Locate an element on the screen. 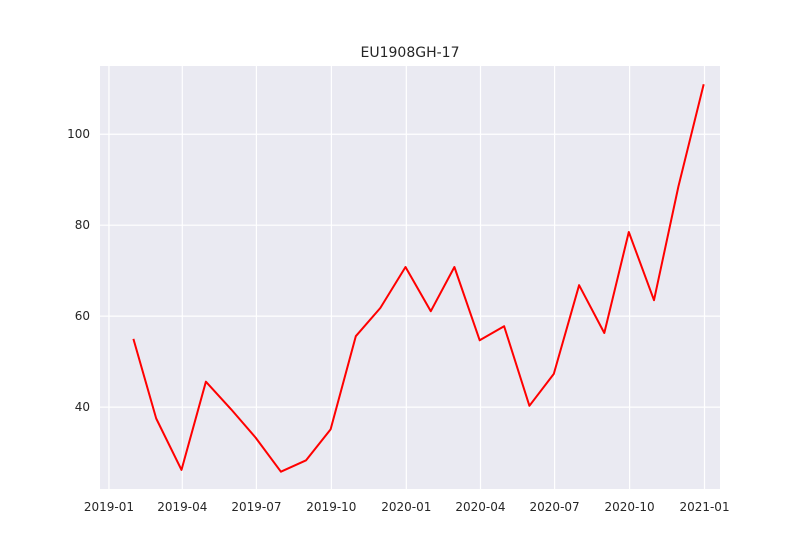 Image resolution: width=800 pixels, height=550 pixels. y-tick-label: 40 is located at coordinates (82, 407).